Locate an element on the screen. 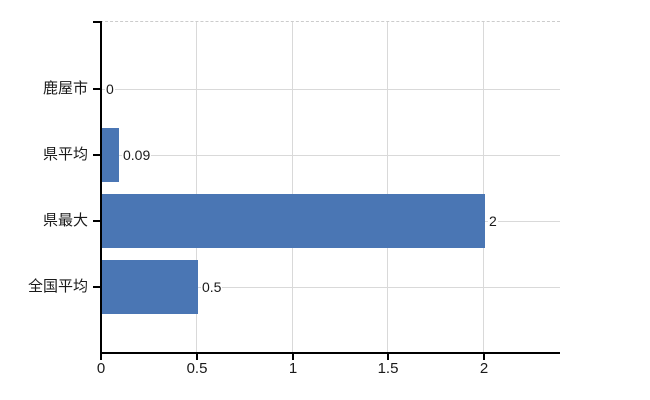  category-label: 全国平均 is located at coordinates (57, 286).